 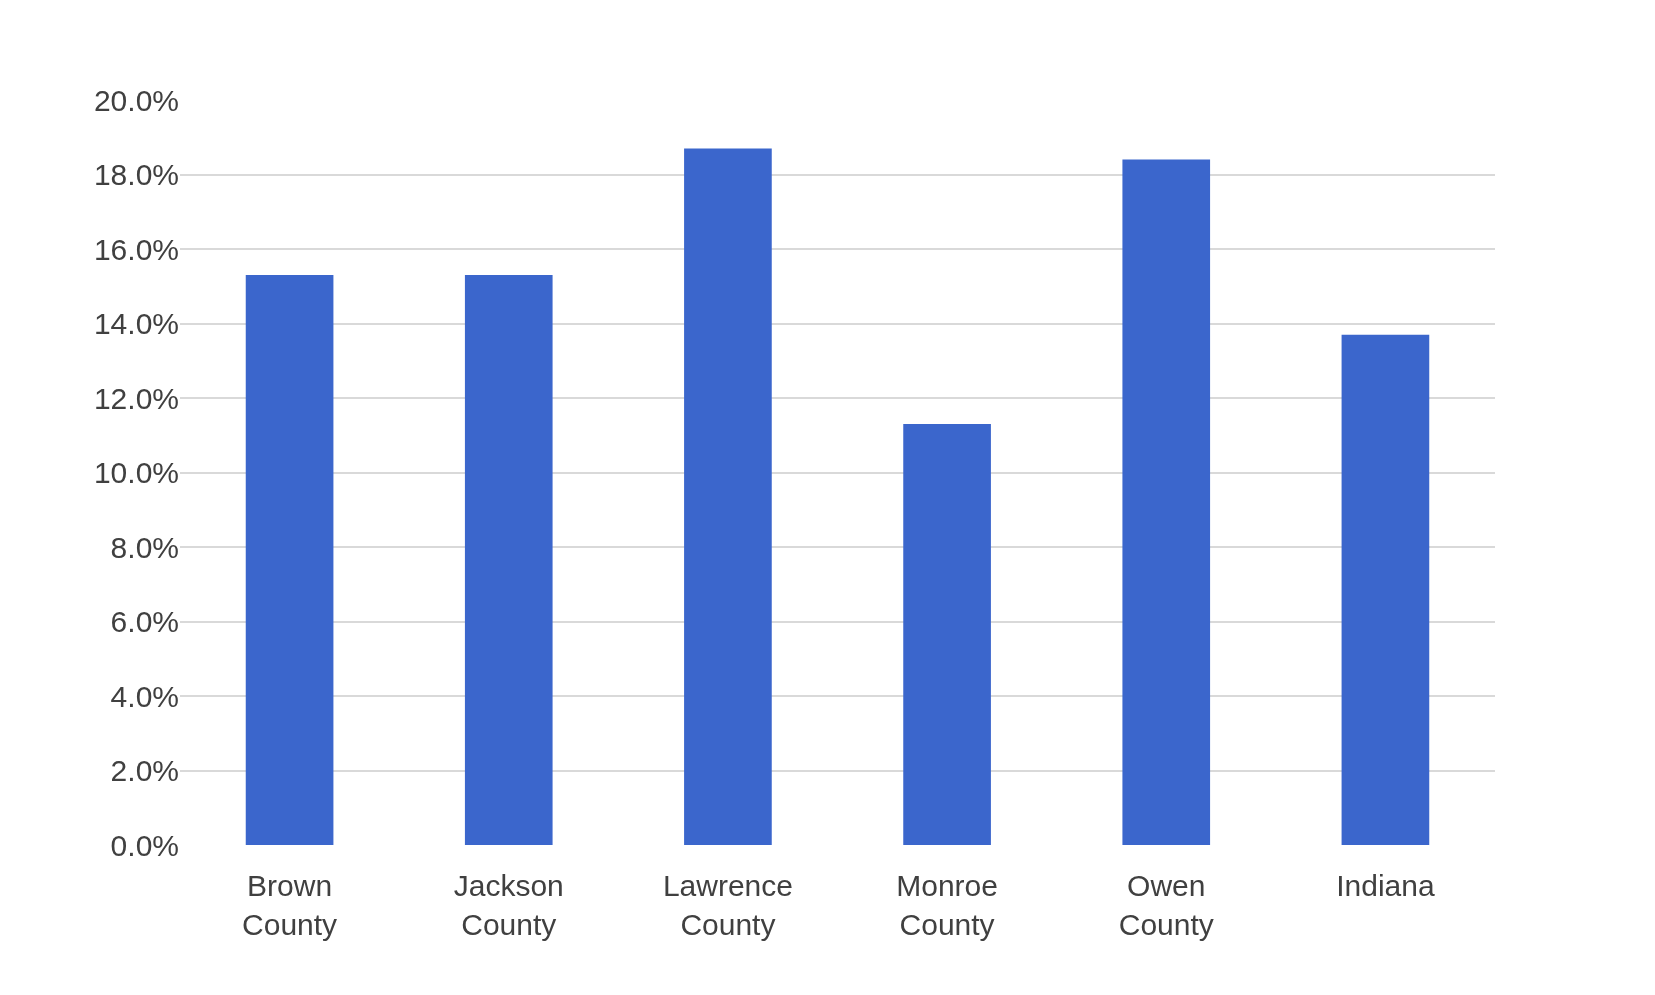 What do you see at coordinates (1385, 885) in the screenshot?
I see `x-tick-label: Indiana` at bounding box center [1385, 885].